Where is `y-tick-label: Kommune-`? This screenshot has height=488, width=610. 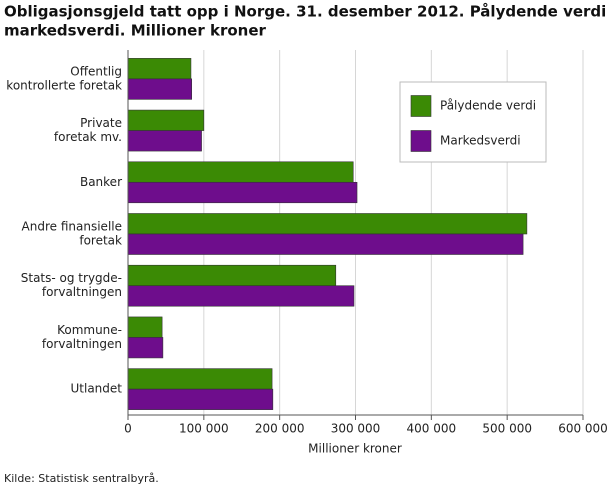 y-tick-label: Kommune- is located at coordinates (89, 330).